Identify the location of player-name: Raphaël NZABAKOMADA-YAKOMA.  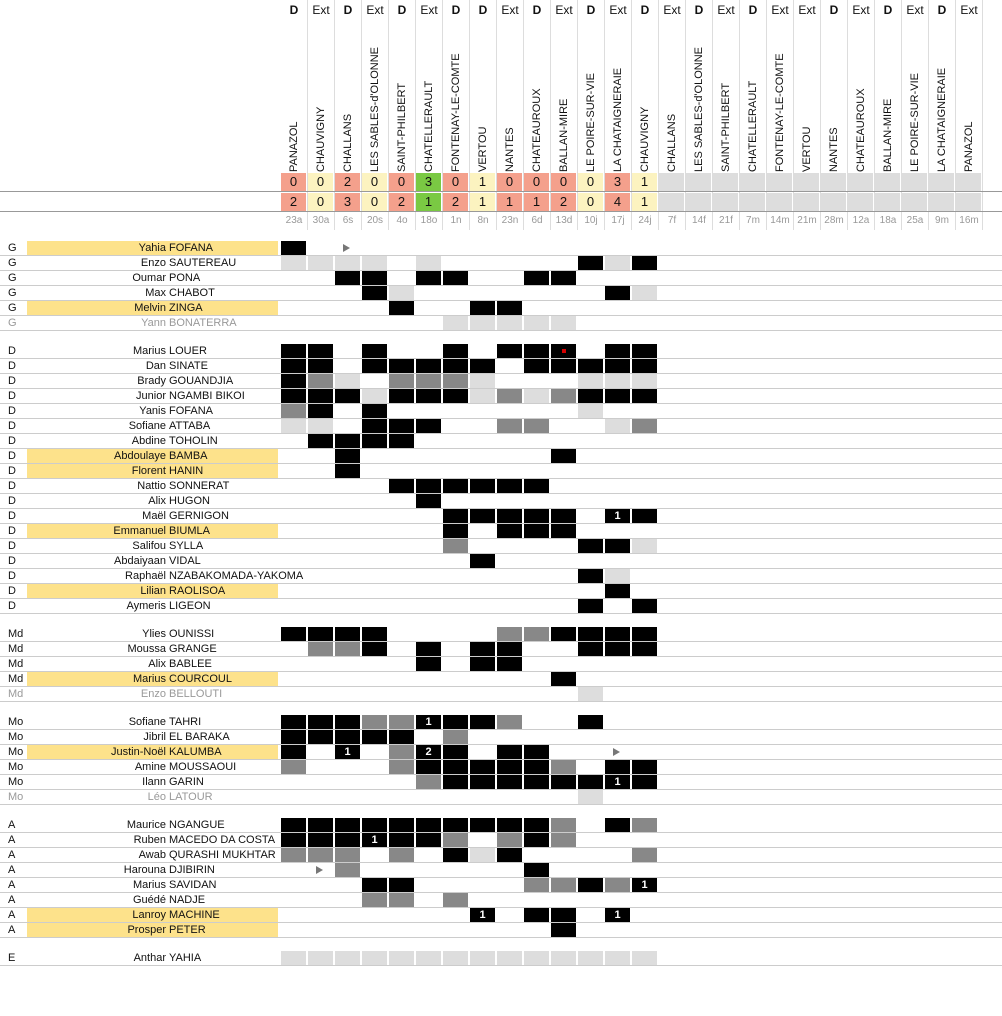
(165, 576).